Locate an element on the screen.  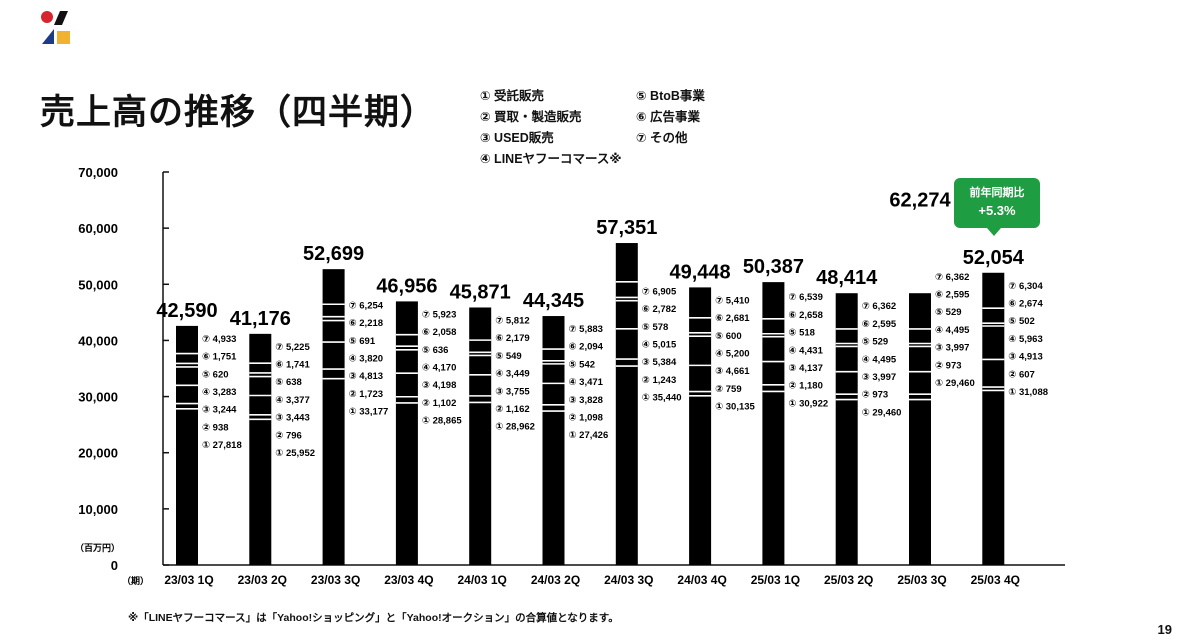
legend-left: ① 受託販売 ② 買取・製造販売 ③ USED販売 ④ LINEヤフーコマース※ is located at coordinates (551, 128).